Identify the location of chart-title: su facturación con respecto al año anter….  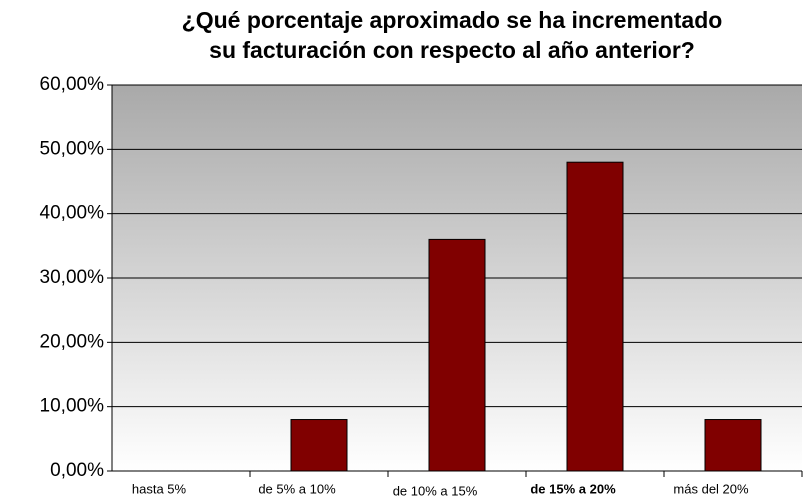
(452, 50).